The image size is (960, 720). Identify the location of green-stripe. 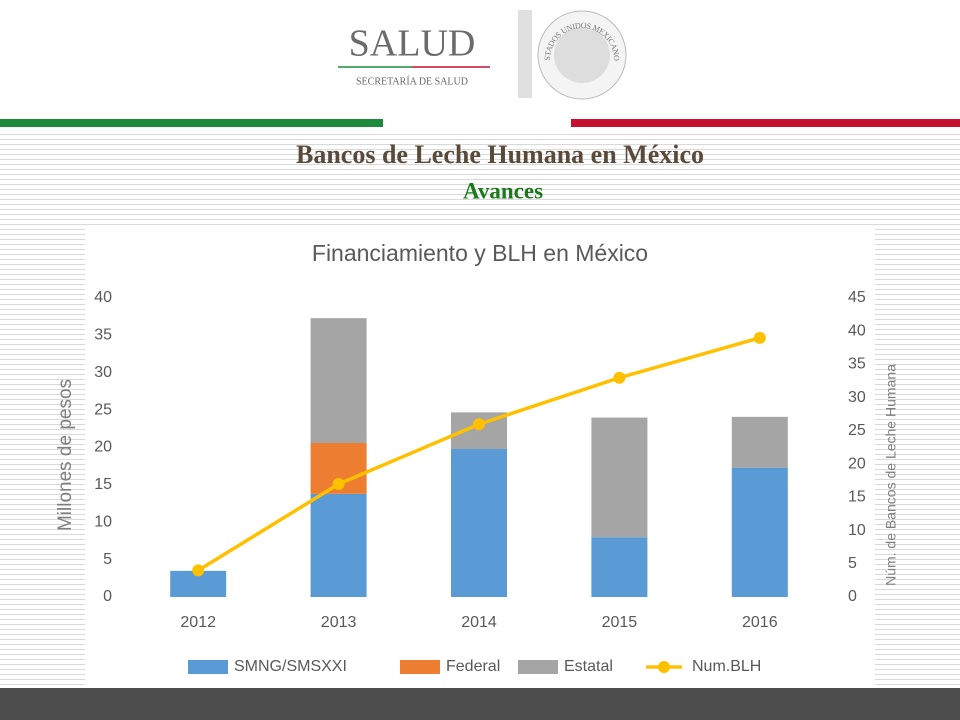
(191, 123).